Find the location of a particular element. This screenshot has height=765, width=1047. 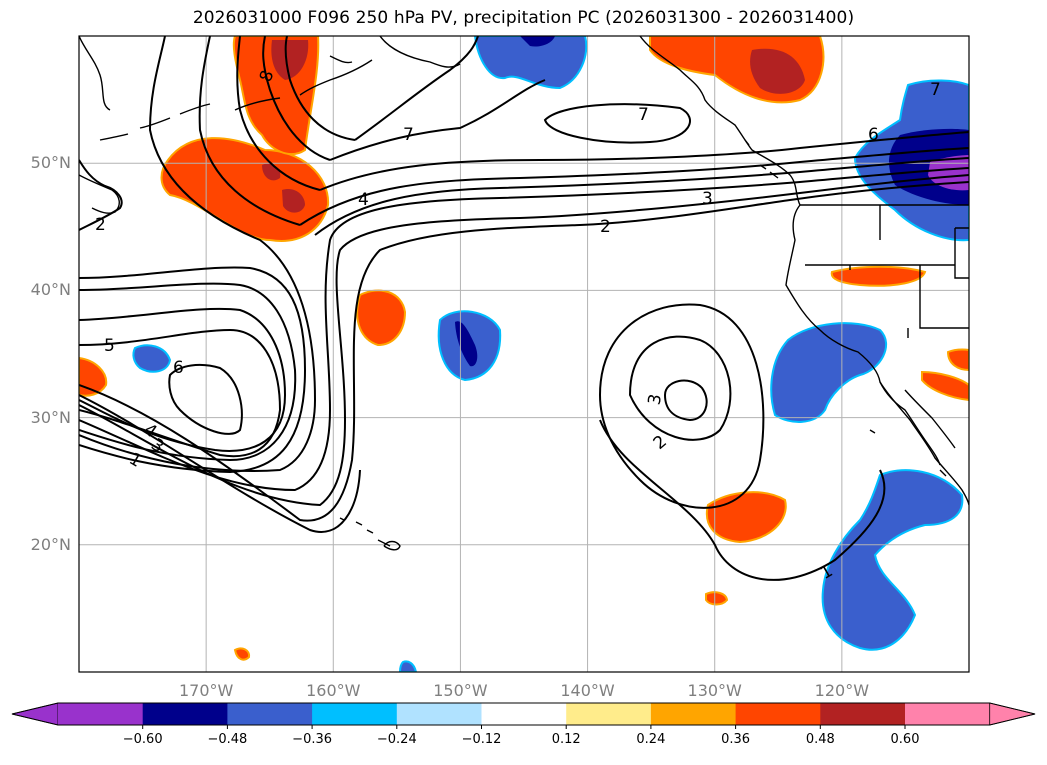

colorbar-tick-label: 0.24 is located at coordinates (651, 739).